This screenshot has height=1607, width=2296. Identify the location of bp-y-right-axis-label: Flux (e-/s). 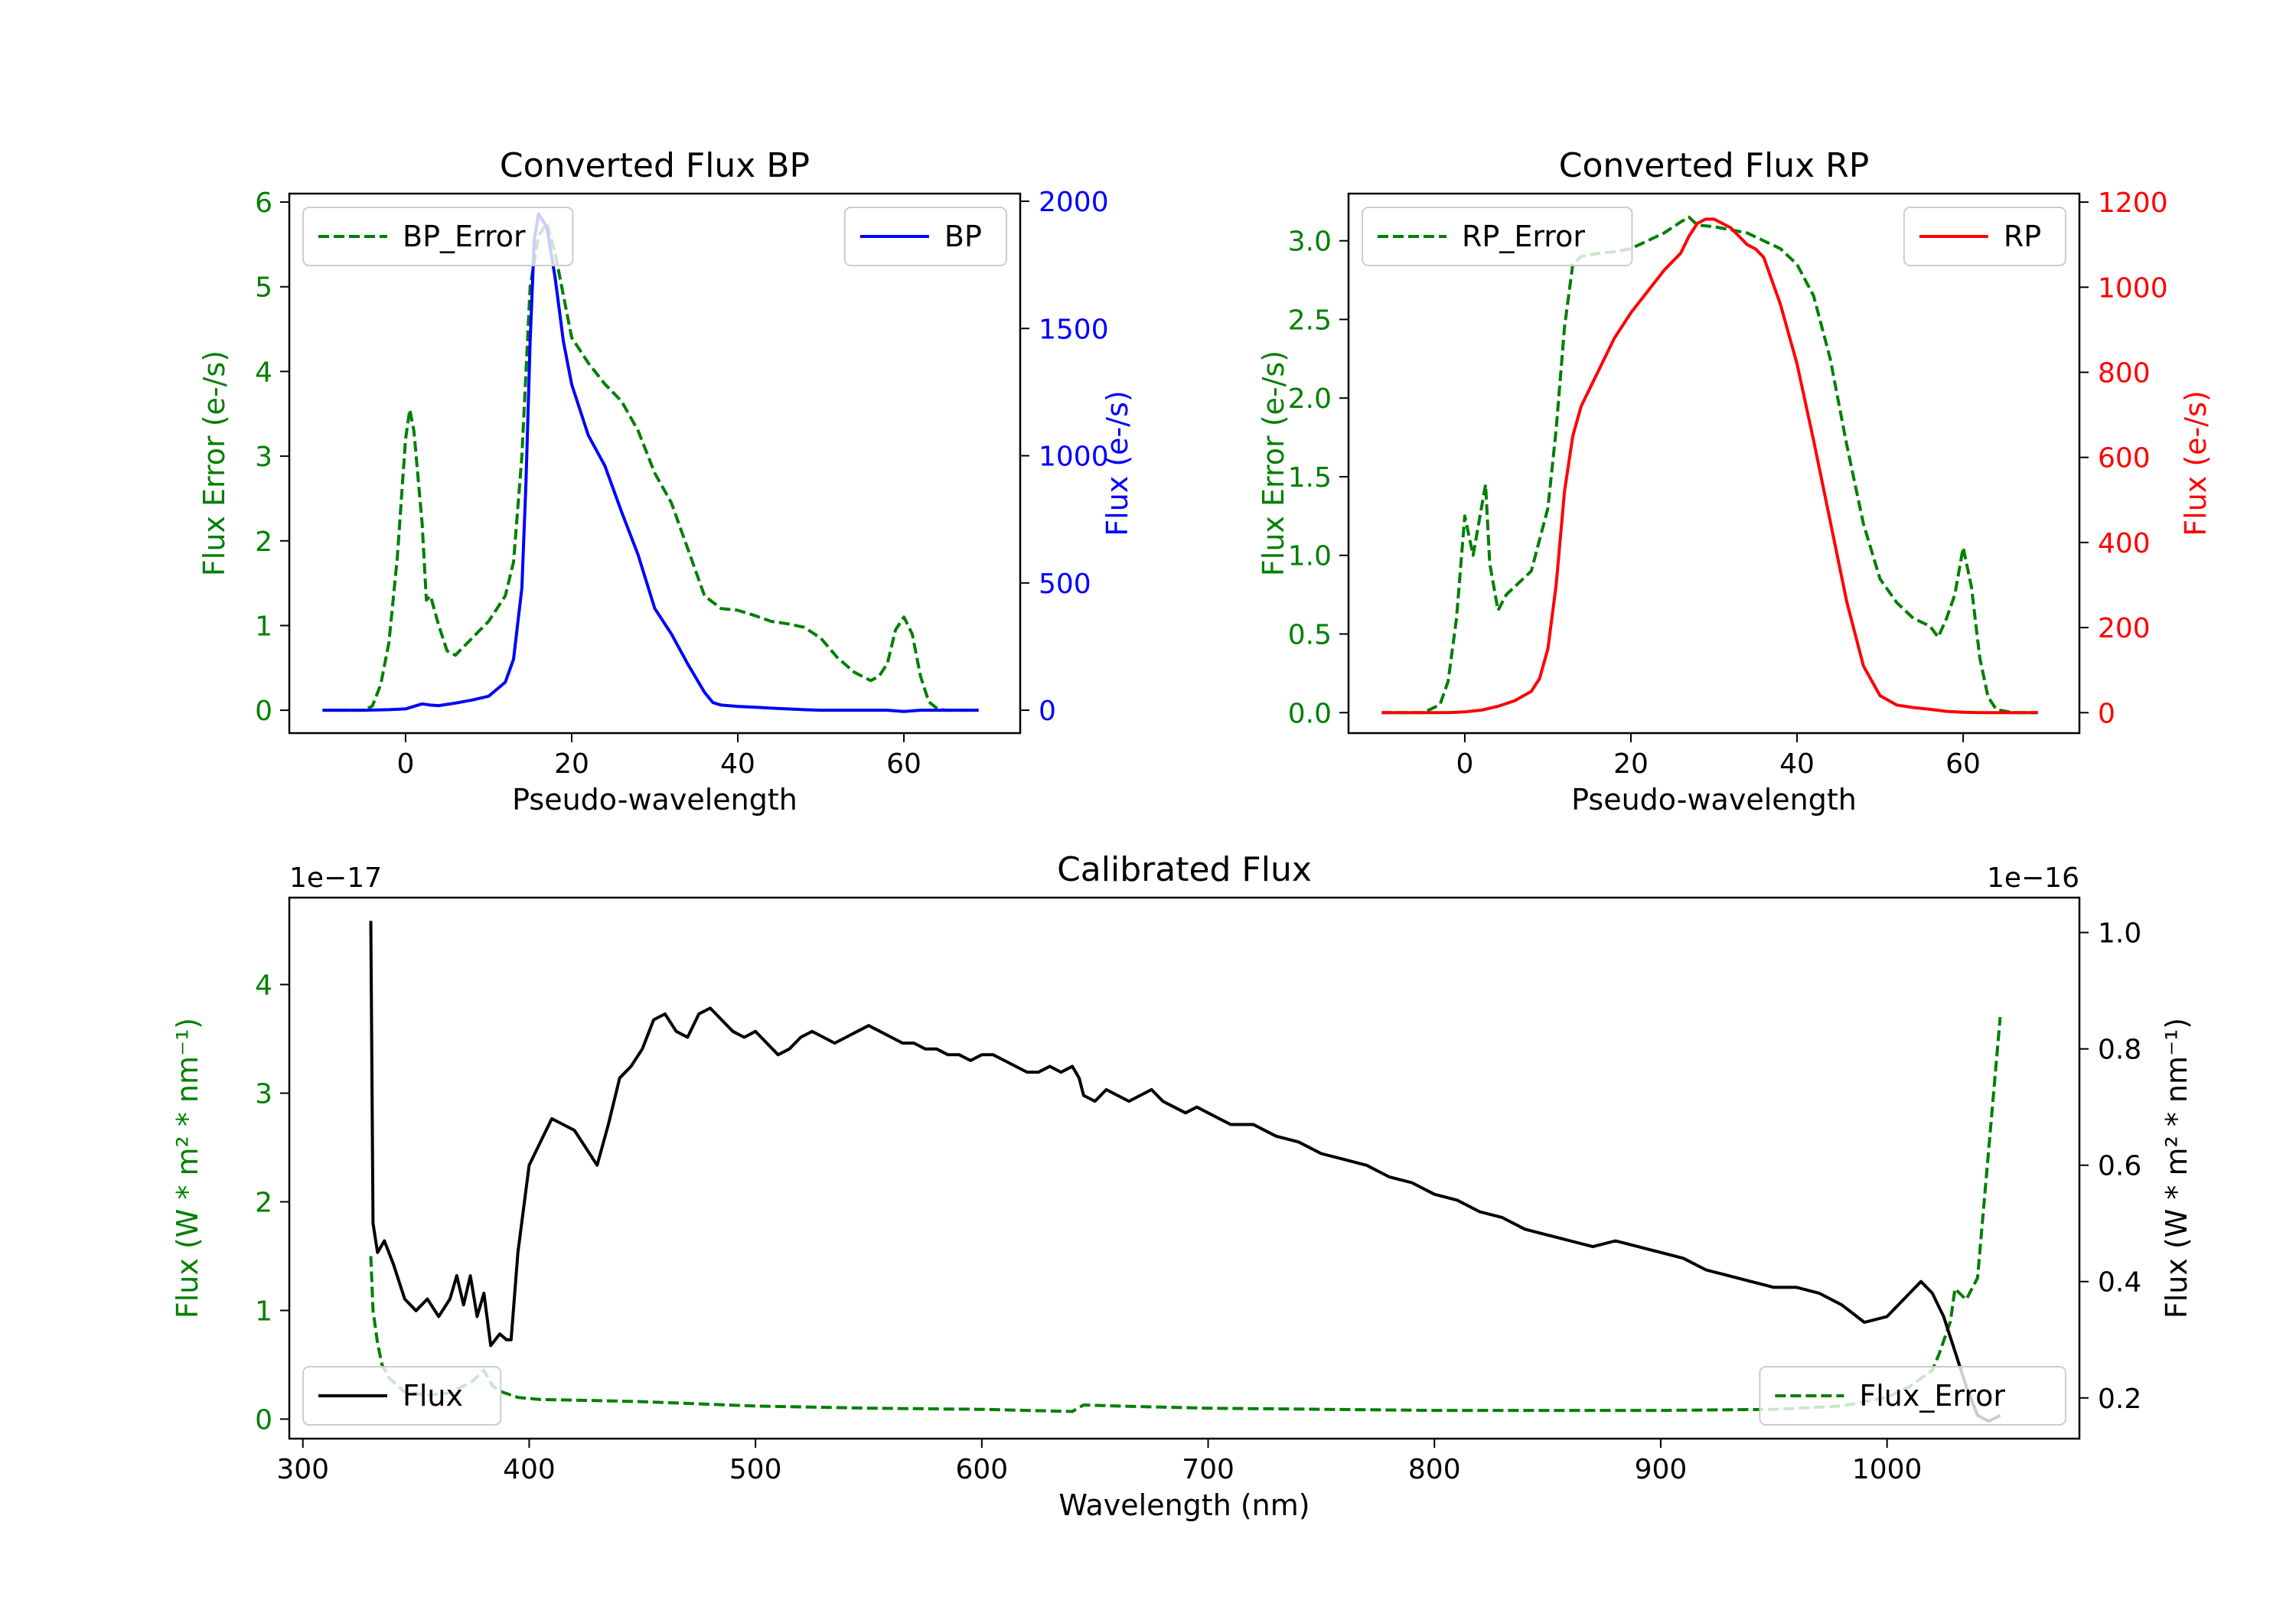
(1117, 463).